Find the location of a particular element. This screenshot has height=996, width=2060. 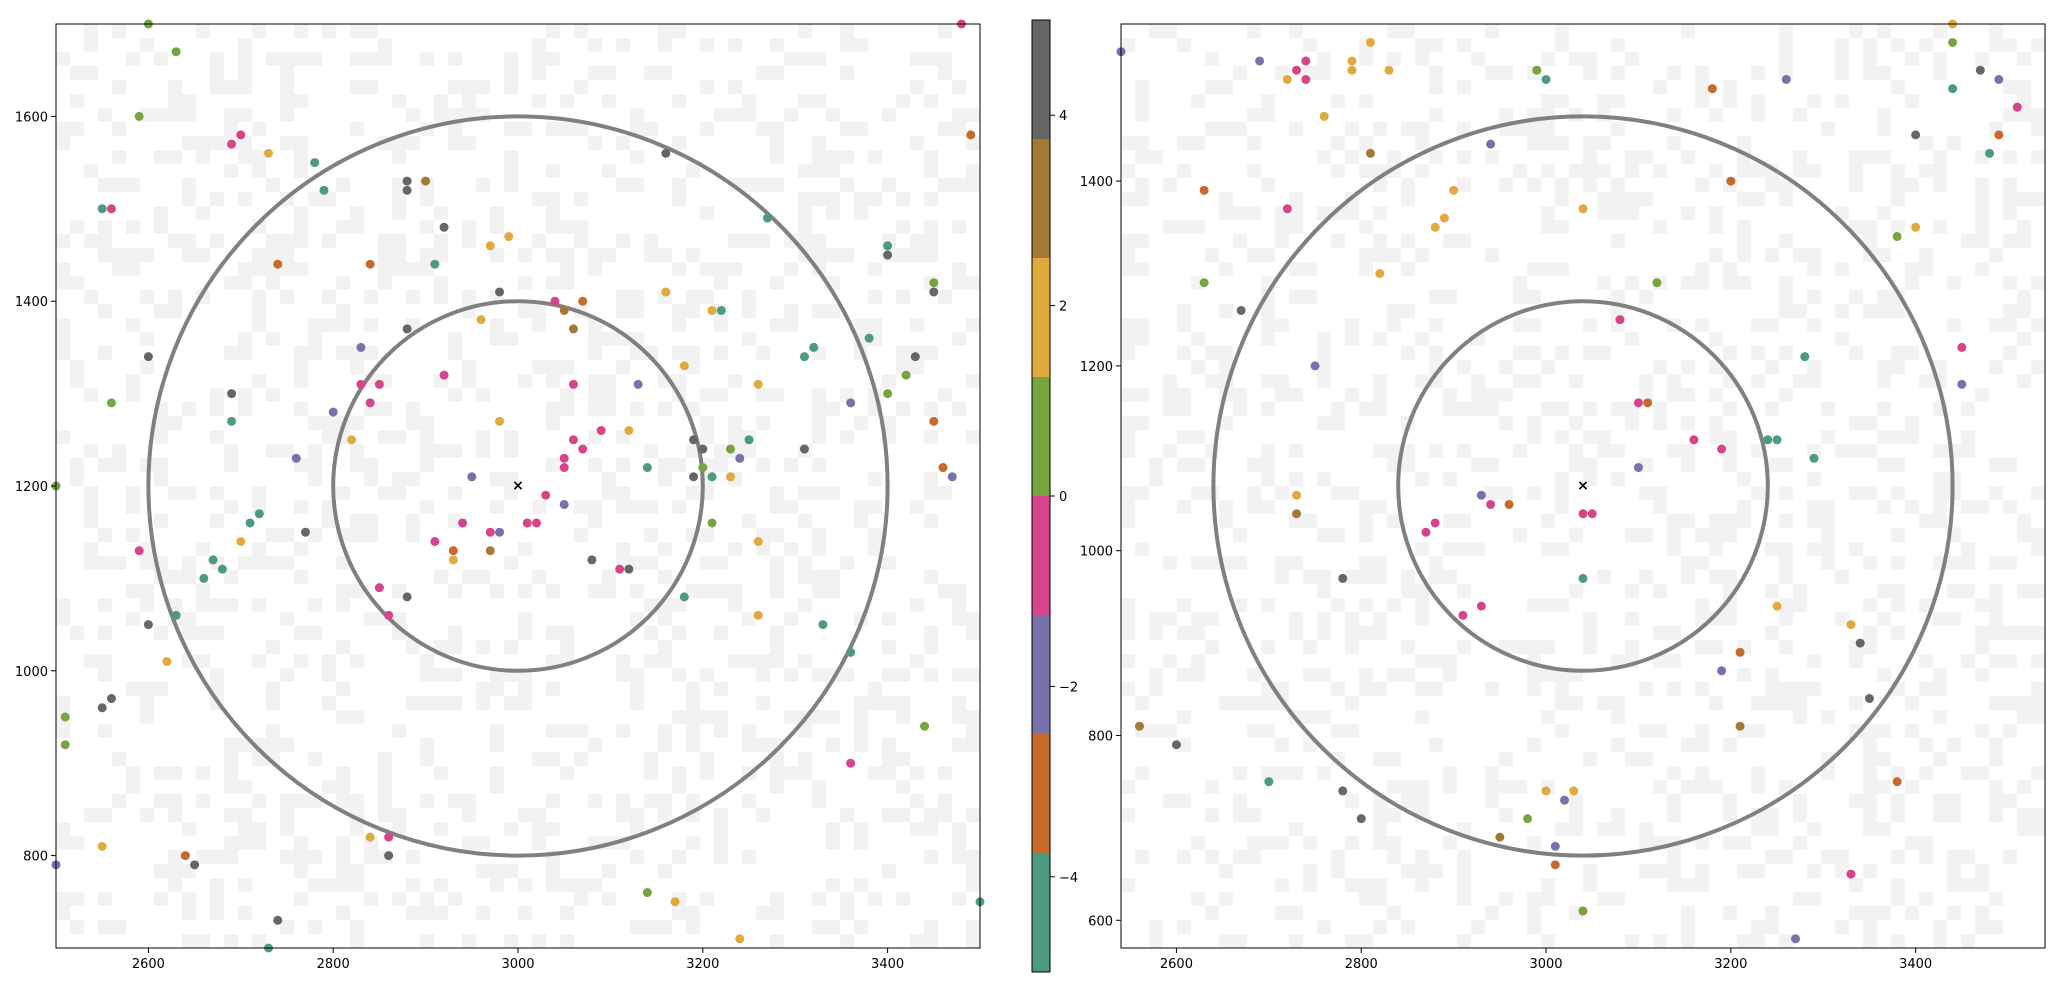

left-inner-circle is located at coordinates (518, 486).